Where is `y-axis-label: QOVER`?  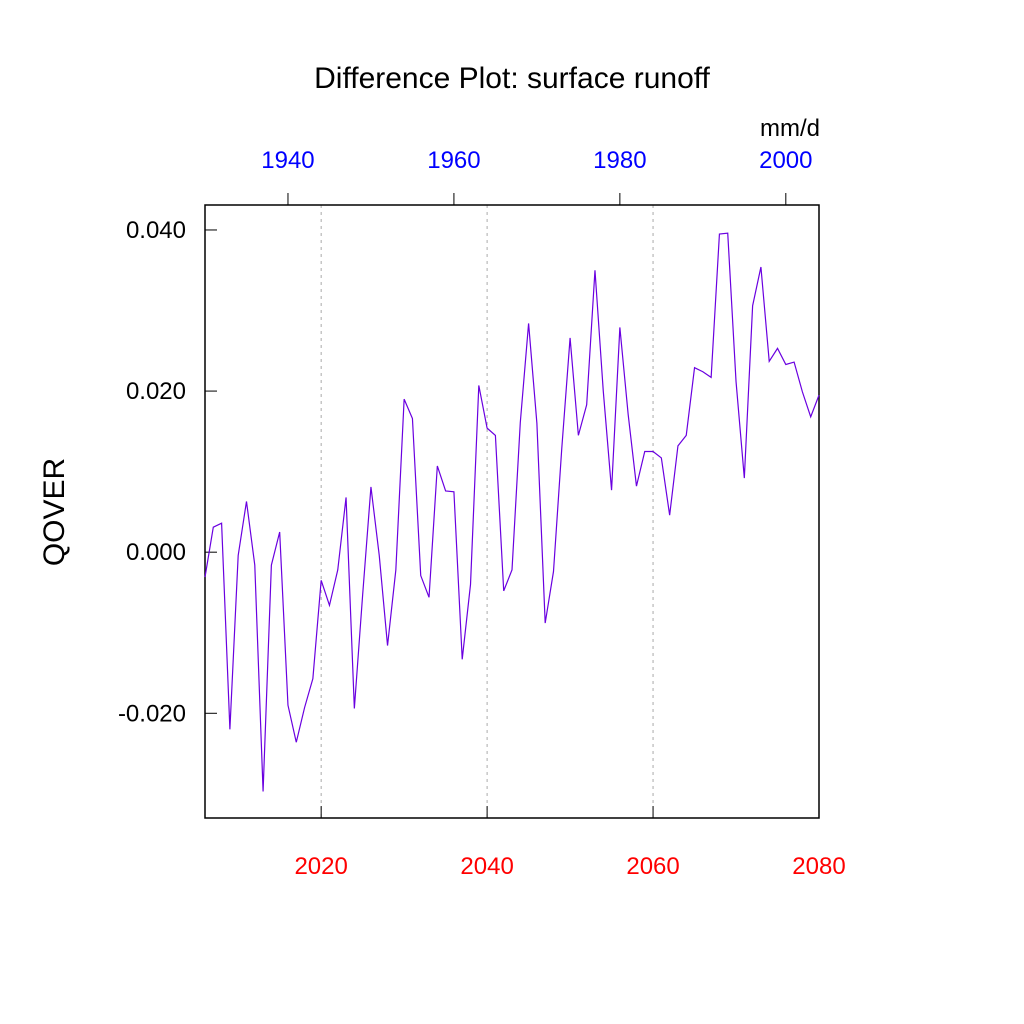 y-axis-label: QOVER is located at coordinates (54, 512).